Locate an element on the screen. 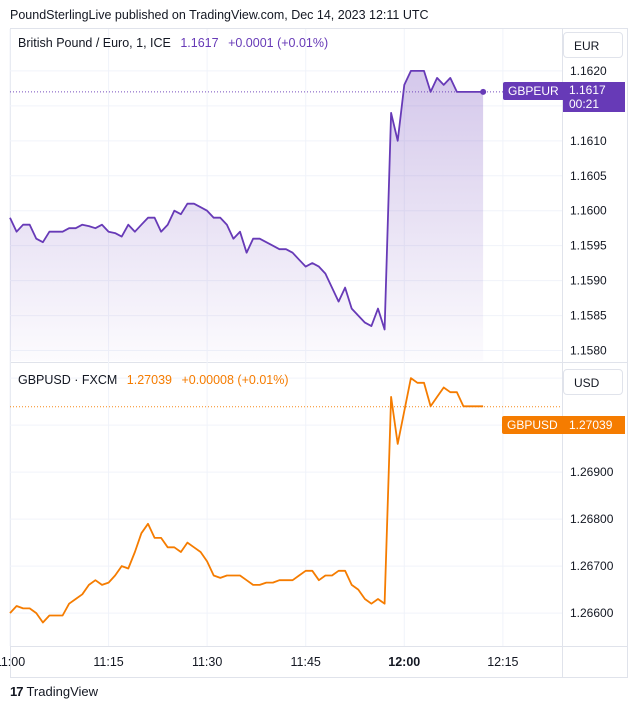 This screenshot has height=710, width=638. gbpusd-symbol-tag: GBPUSD is located at coordinates (532, 425).